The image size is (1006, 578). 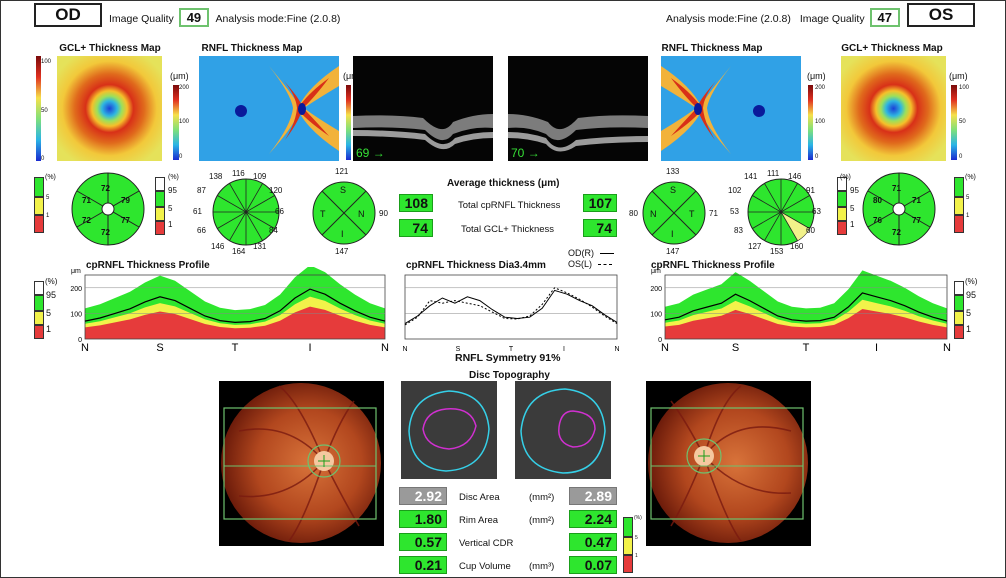 I want to click on dia-plot-frame, so click(x=511, y=307).